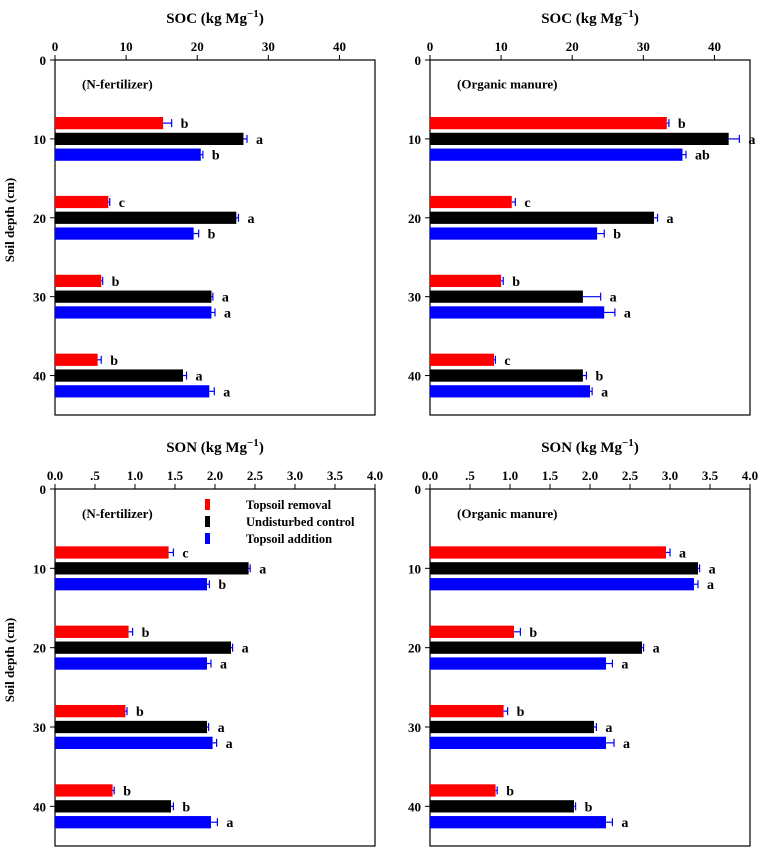 The width and height of the screenshot is (761, 850). Describe the element at coordinates (197, 46) in the screenshot. I see `x-tick-label: 20` at that location.